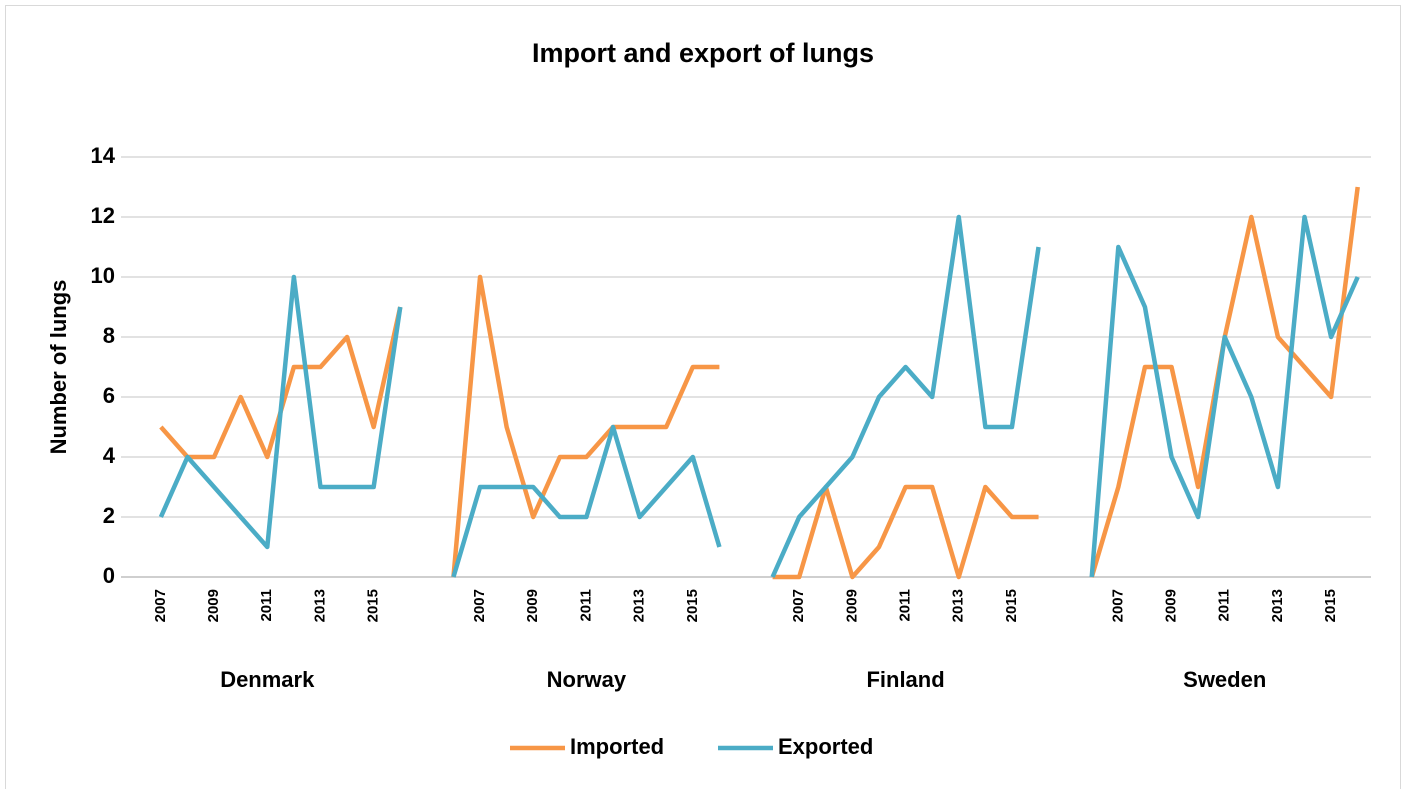 This screenshot has height=789, width=1407. I want to click on group-label: Denmark, so click(267, 679).